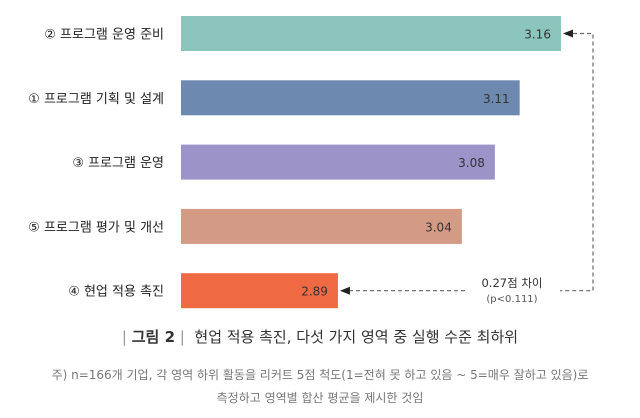 The image size is (640, 418). What do you see at coordinates (577, 162) in the screenshot?
I see `connector-line` at bounding box center [577, 162].